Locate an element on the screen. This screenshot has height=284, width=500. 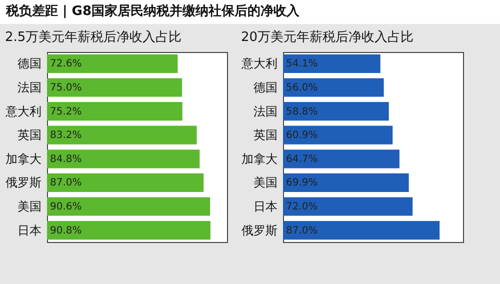
data-label: 54.1% is located at coordinates (302, 64).